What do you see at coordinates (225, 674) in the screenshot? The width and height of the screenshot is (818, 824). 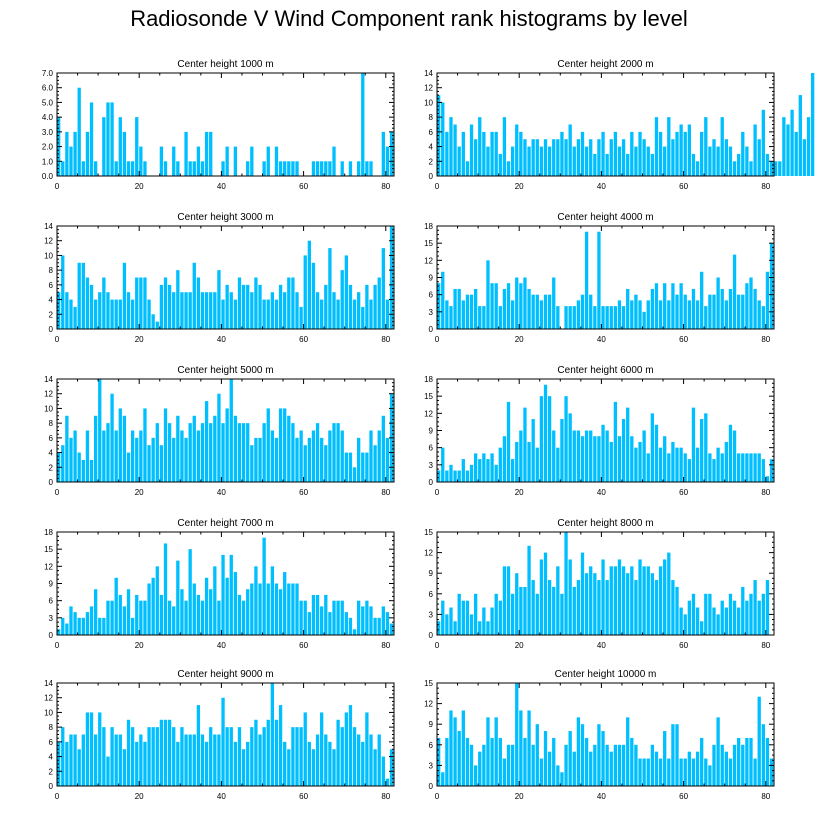 I see `chart-title: Center height 9000 m` at bounding box center [225, 674].